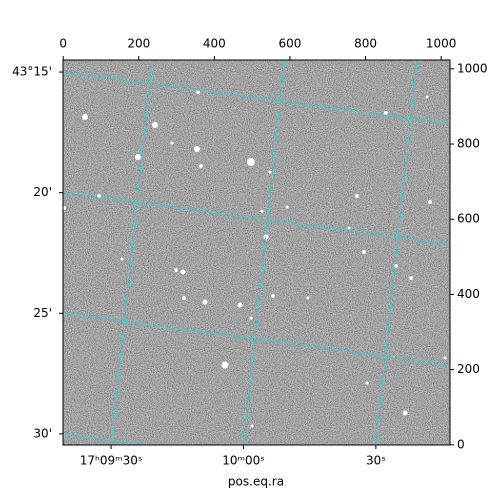  Describe the element at coordinates (32, 72) in the screenshot. I see `dec-tick-label: 43°15'` at that location.